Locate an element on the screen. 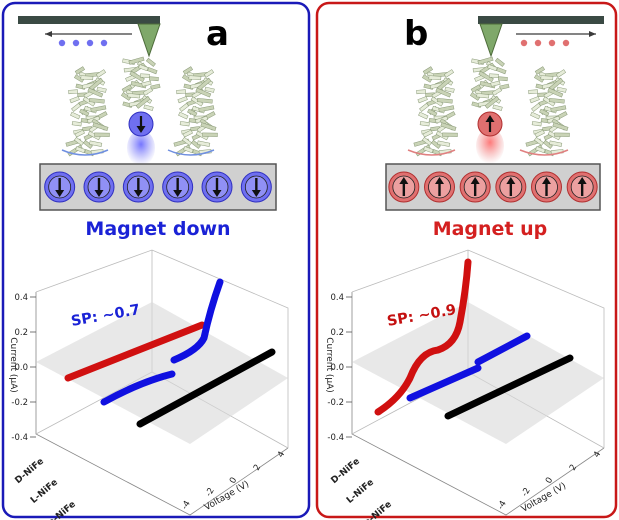 This screenshot has height=520, width=619. magnet-a is located at coordinates (158, 187).